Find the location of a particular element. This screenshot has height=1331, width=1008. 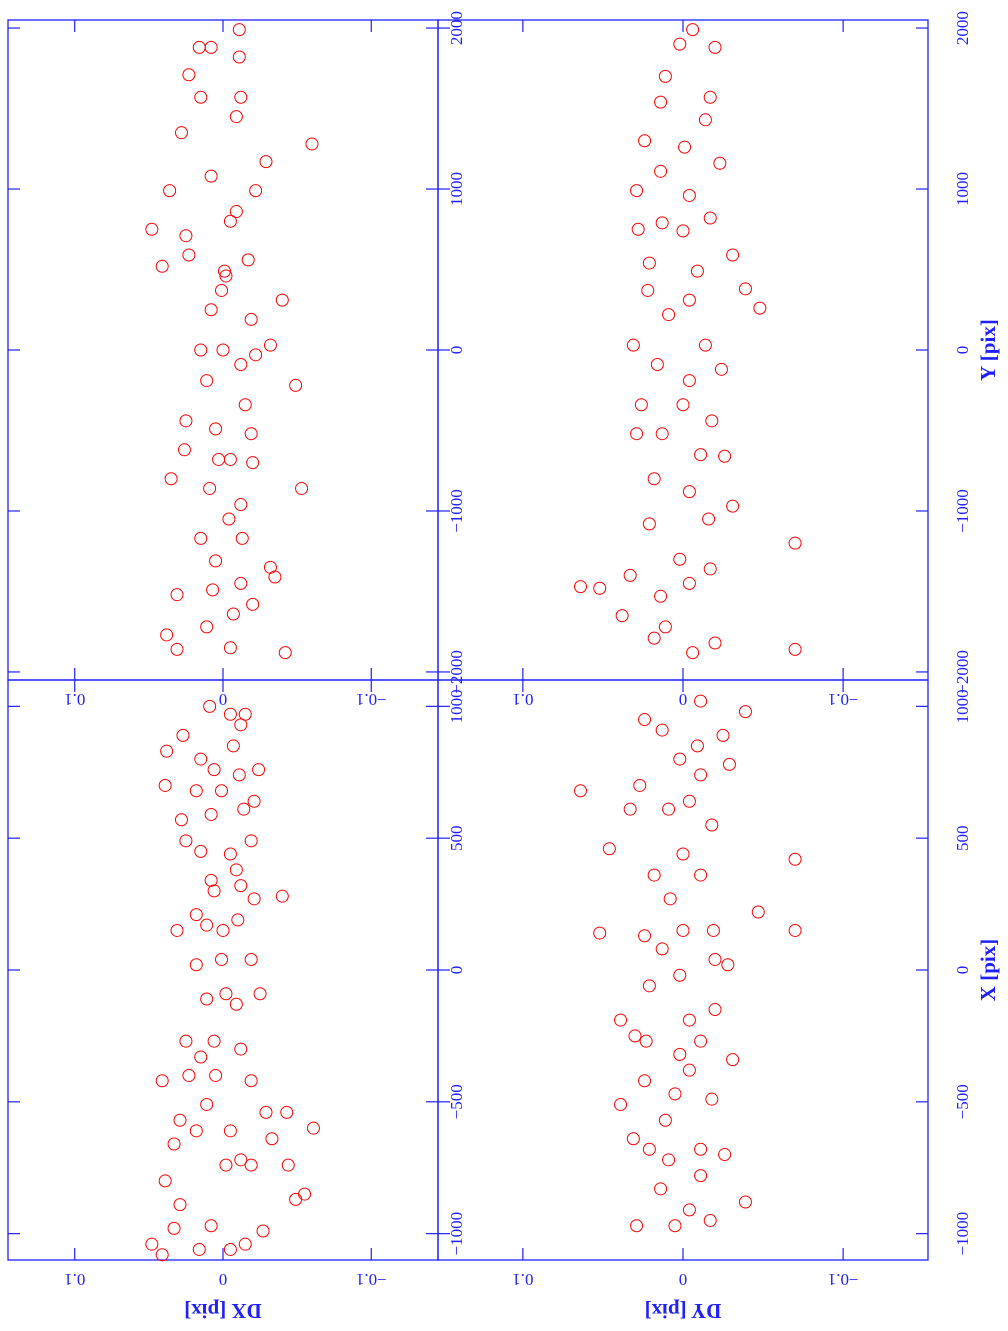

y-tick-label: −0.1 is located at coordinates (371, 1279).